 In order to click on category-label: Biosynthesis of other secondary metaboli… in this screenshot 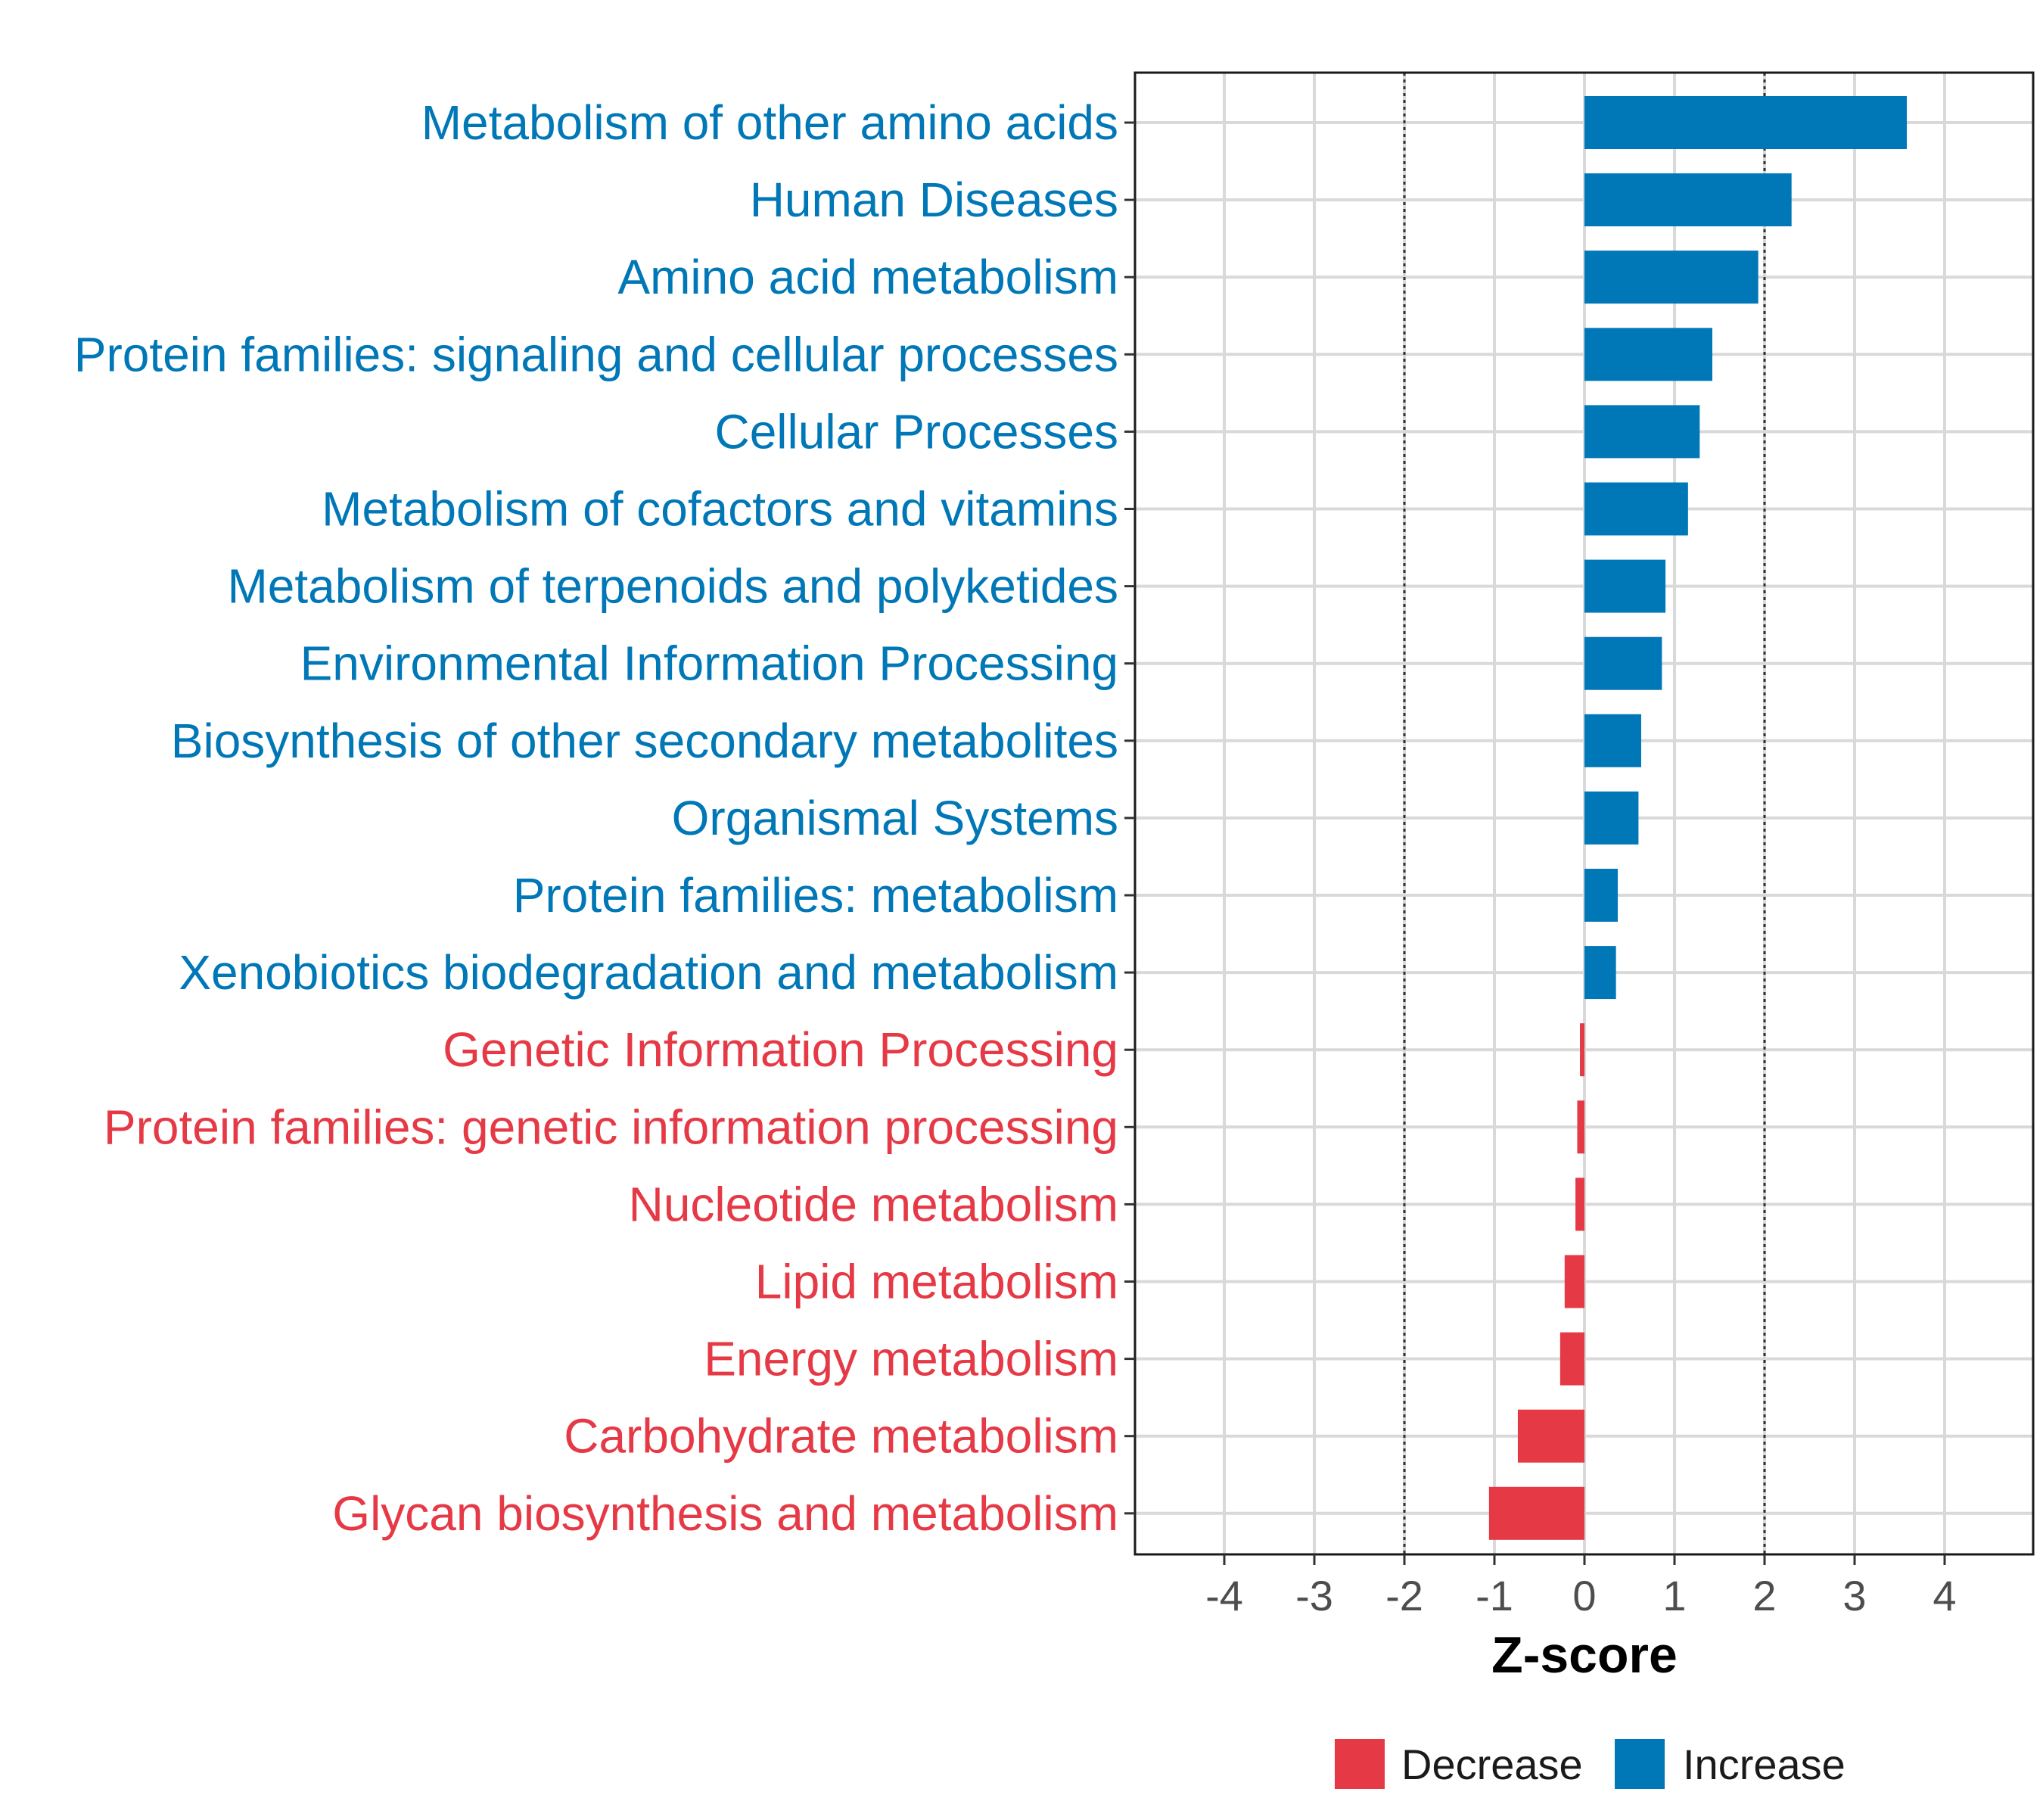, I will do `click(645, 741)`.